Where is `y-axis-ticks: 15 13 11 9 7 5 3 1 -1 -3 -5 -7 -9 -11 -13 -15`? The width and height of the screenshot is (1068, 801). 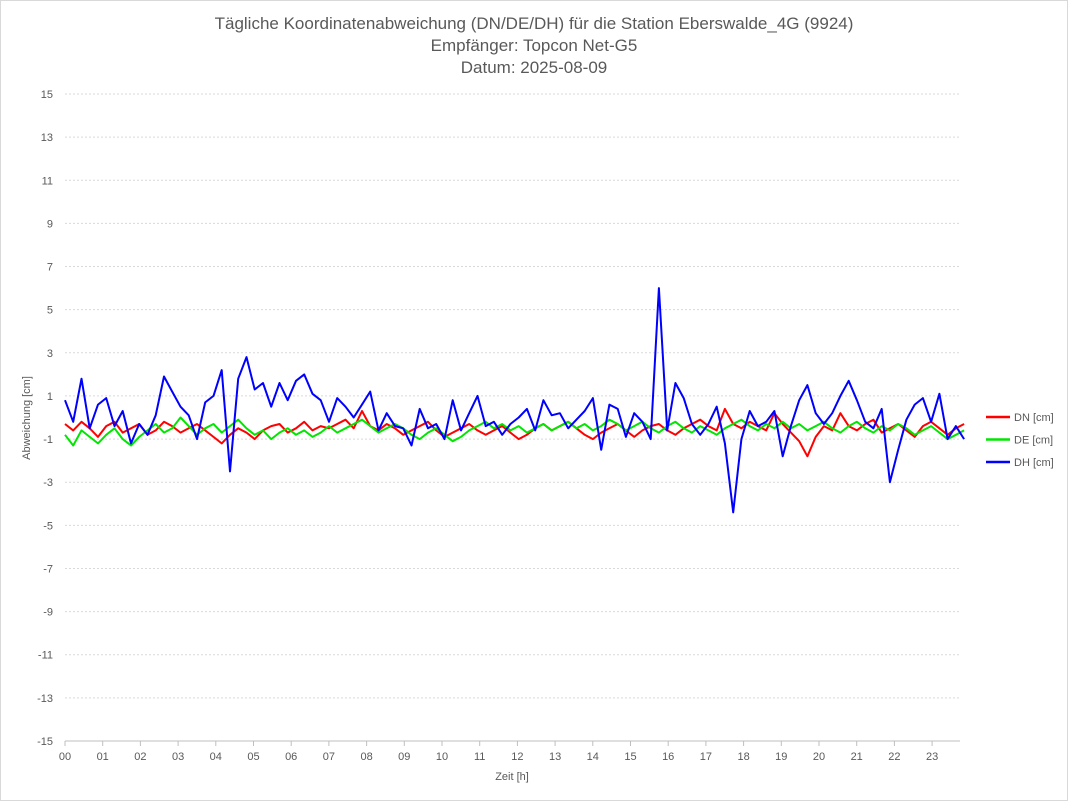
y-axis-ticks: 15 13 11 9 7 5 3 1 -1 -3 -5 -7 -9 -11 -13 -15 is located at coordinates (45, 418).